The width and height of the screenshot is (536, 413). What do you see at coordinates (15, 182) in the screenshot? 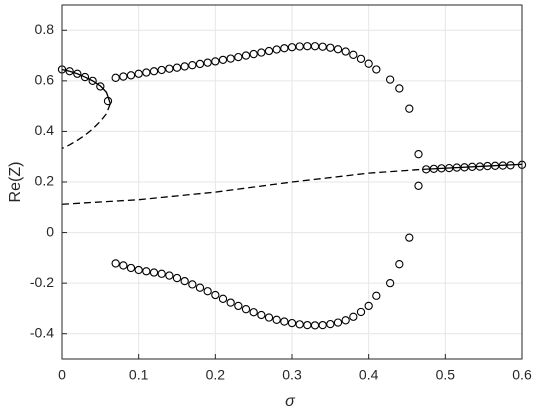
I see `y-axis-label: Re(Z)` at bounding box center [15, 182].